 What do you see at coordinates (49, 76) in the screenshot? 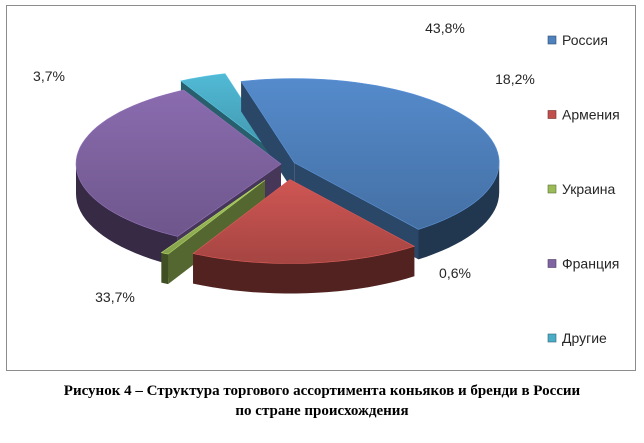
I see `data-label-Другие: 3,7%` at bounding box center [49, 76].